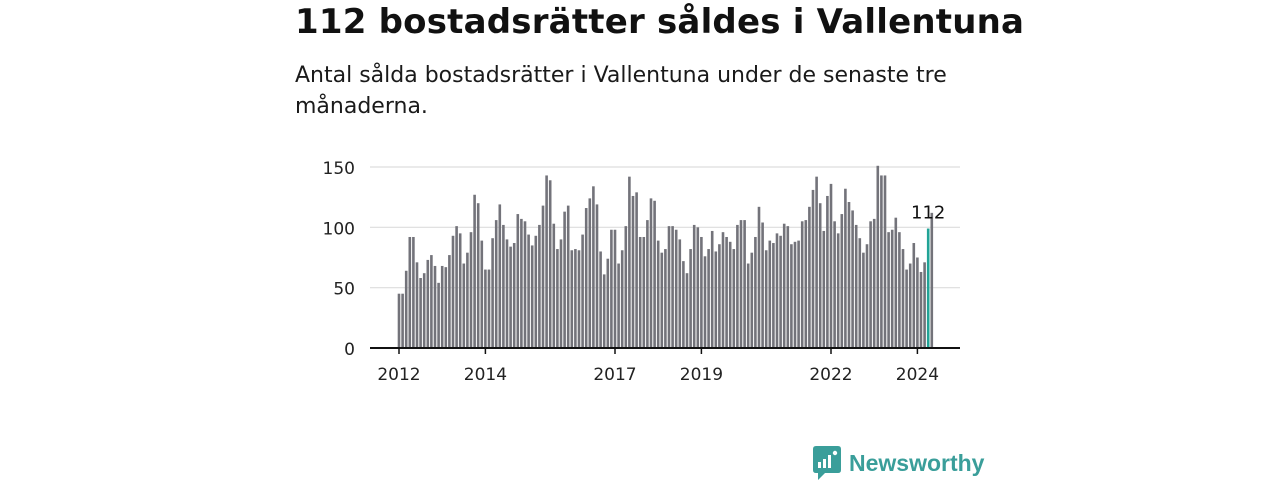  I want to click on x-tick-label: 2017, so click(614, 375).